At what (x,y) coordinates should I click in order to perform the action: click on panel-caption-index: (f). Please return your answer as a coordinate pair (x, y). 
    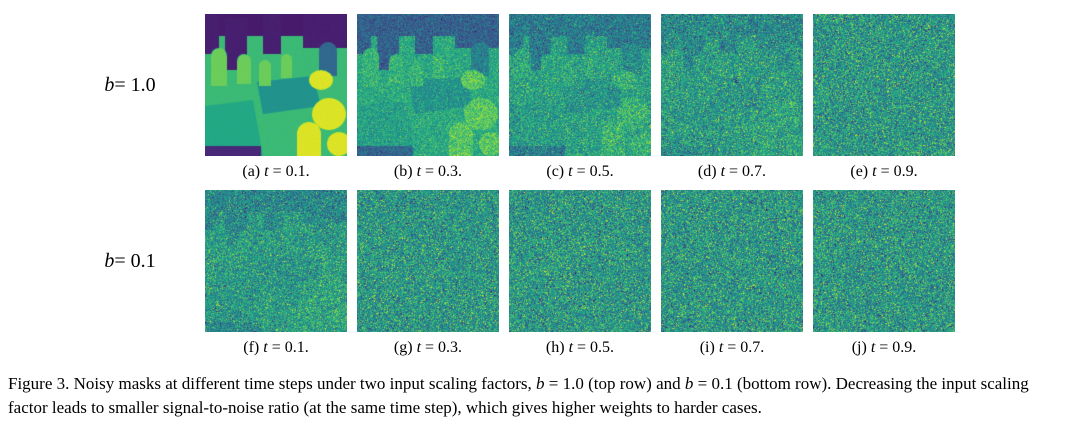
    Looking at the image, I should click on (253, 347).